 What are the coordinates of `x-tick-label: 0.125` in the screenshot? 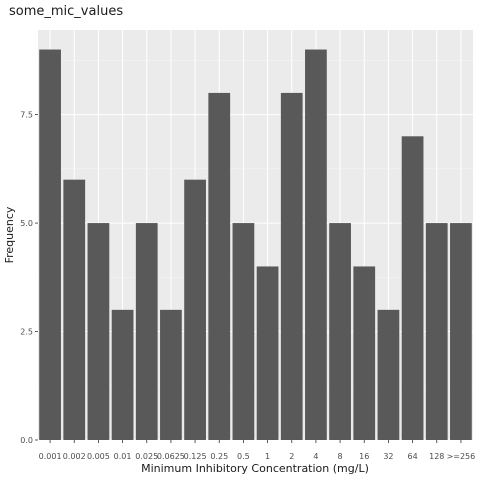 It's located at (195, 456).